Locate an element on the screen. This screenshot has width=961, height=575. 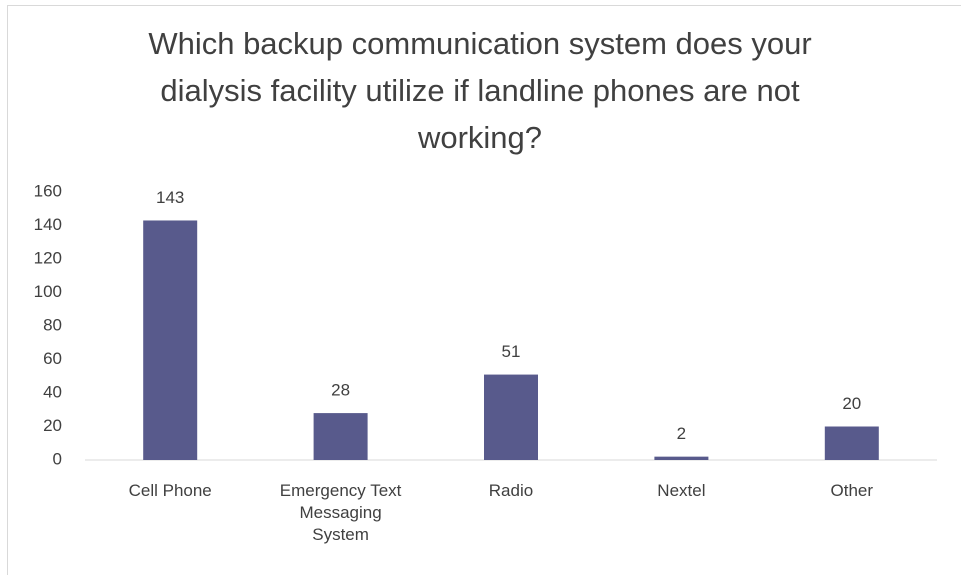
y-tick-label: 0 is located at coordinates (57, 458).